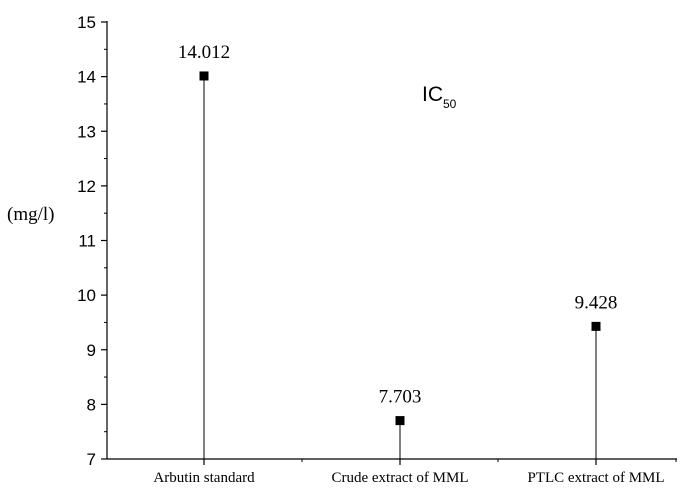 This screenshot has height=490, width=687. Describe the element at coordinates (400, 397) in the screenshot. I see `data-value-label: 7.703` at that location.